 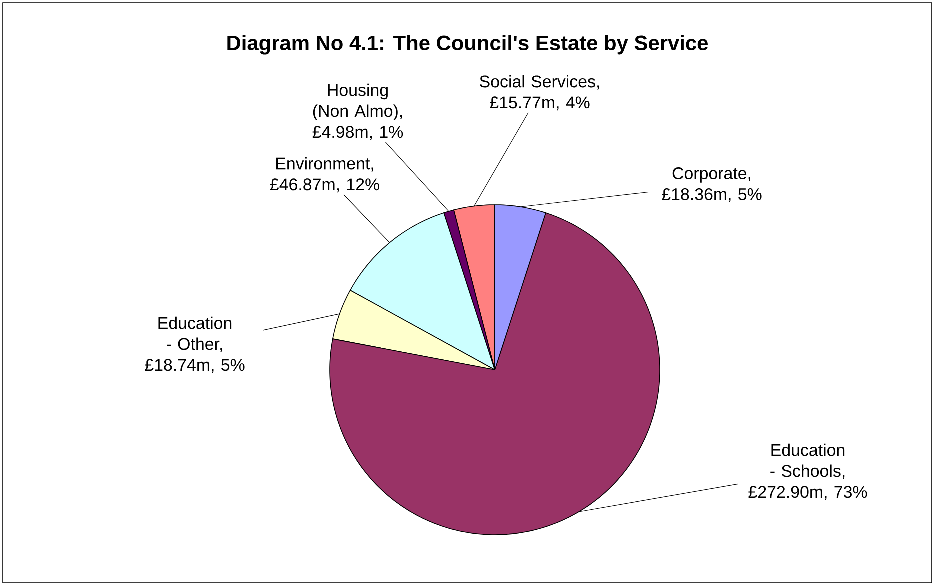 I want to click on slice-label: Environment, £46.87m, 12%, so click(x=325, y=175).